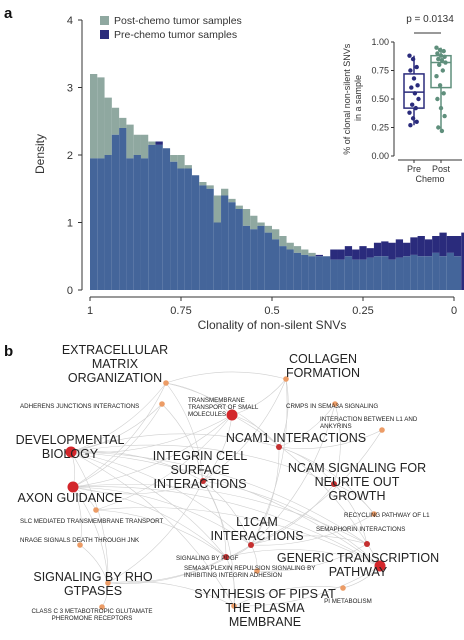  Describe the element at coordinates (80, 540) in the screenshot. I see `network-node-label: NRAGE SIGNALS DEATH THROUGH JNK` at that location.